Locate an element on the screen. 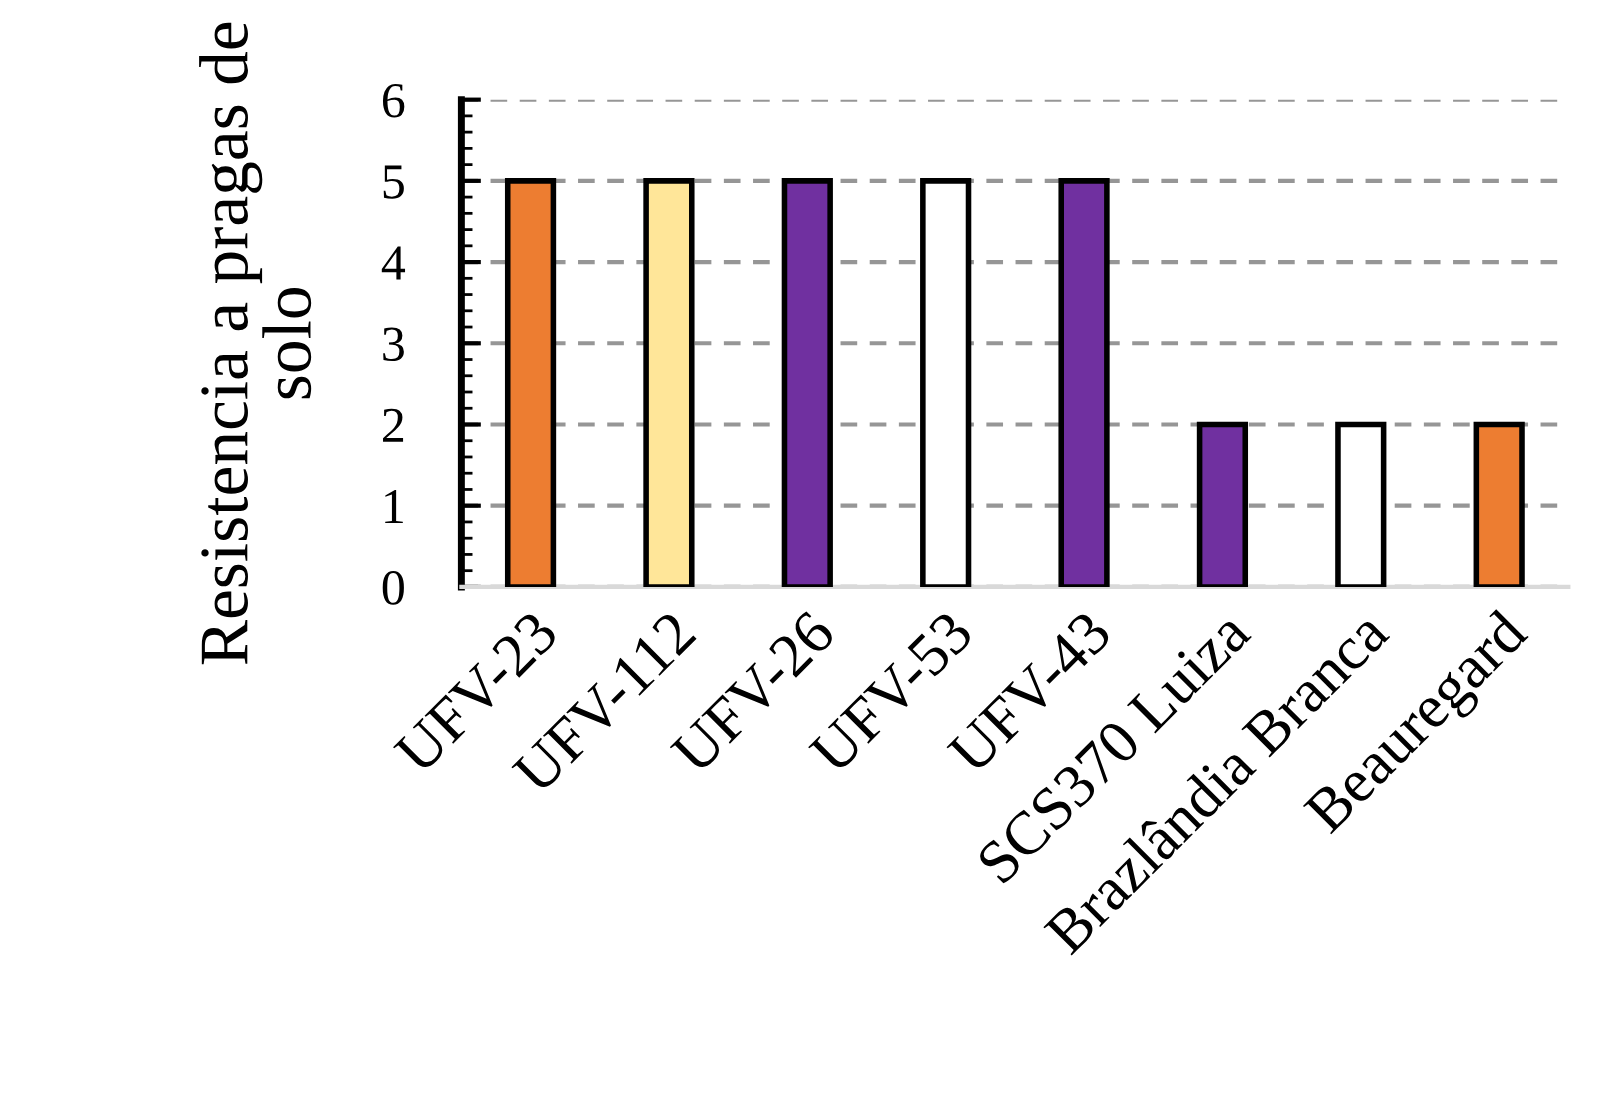 Image resolution: width=1602 pixels, height=1095 pixels. y-tick-label: 1 is located at coordinates (394, 507).